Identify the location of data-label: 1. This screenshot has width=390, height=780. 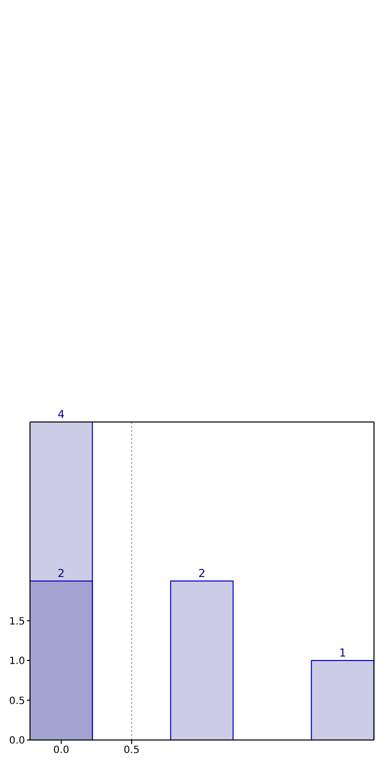
(342, 653).